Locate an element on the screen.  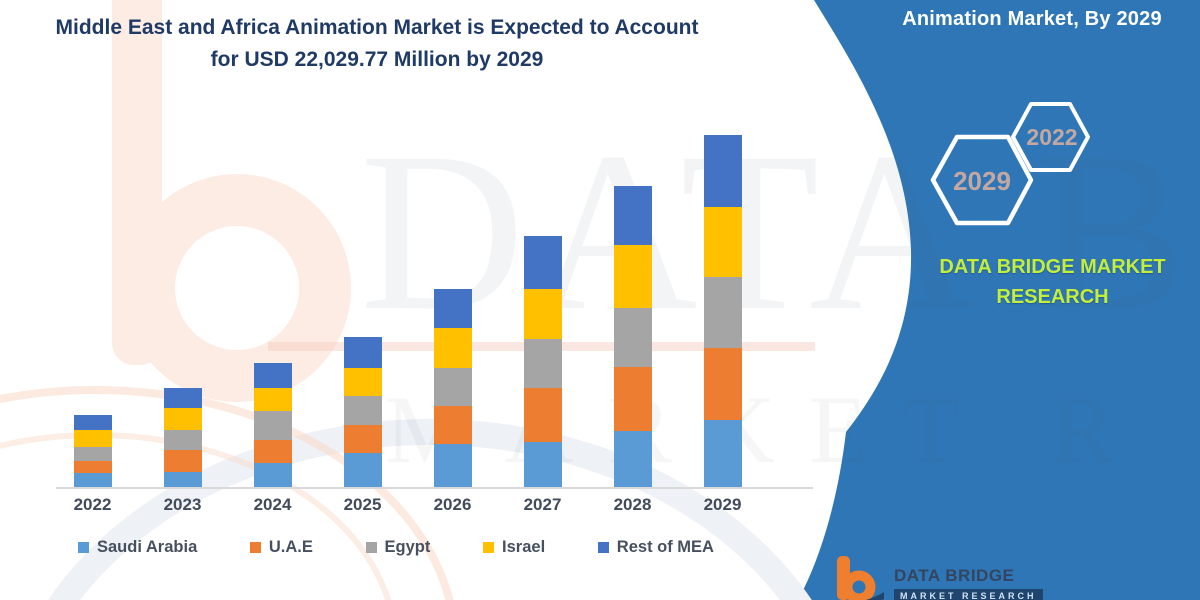
bar-segment-2022-rest-of-mea is located at coordinates (92, 422).